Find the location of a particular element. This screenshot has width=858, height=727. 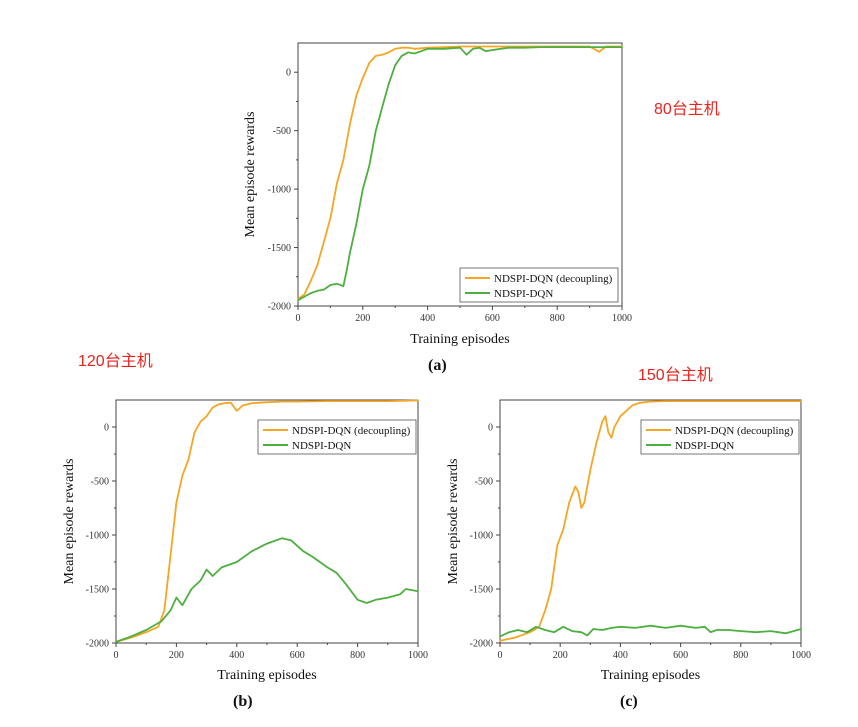

annotation-150-hosts: 150台主机 is located at coordinates (675, 375).